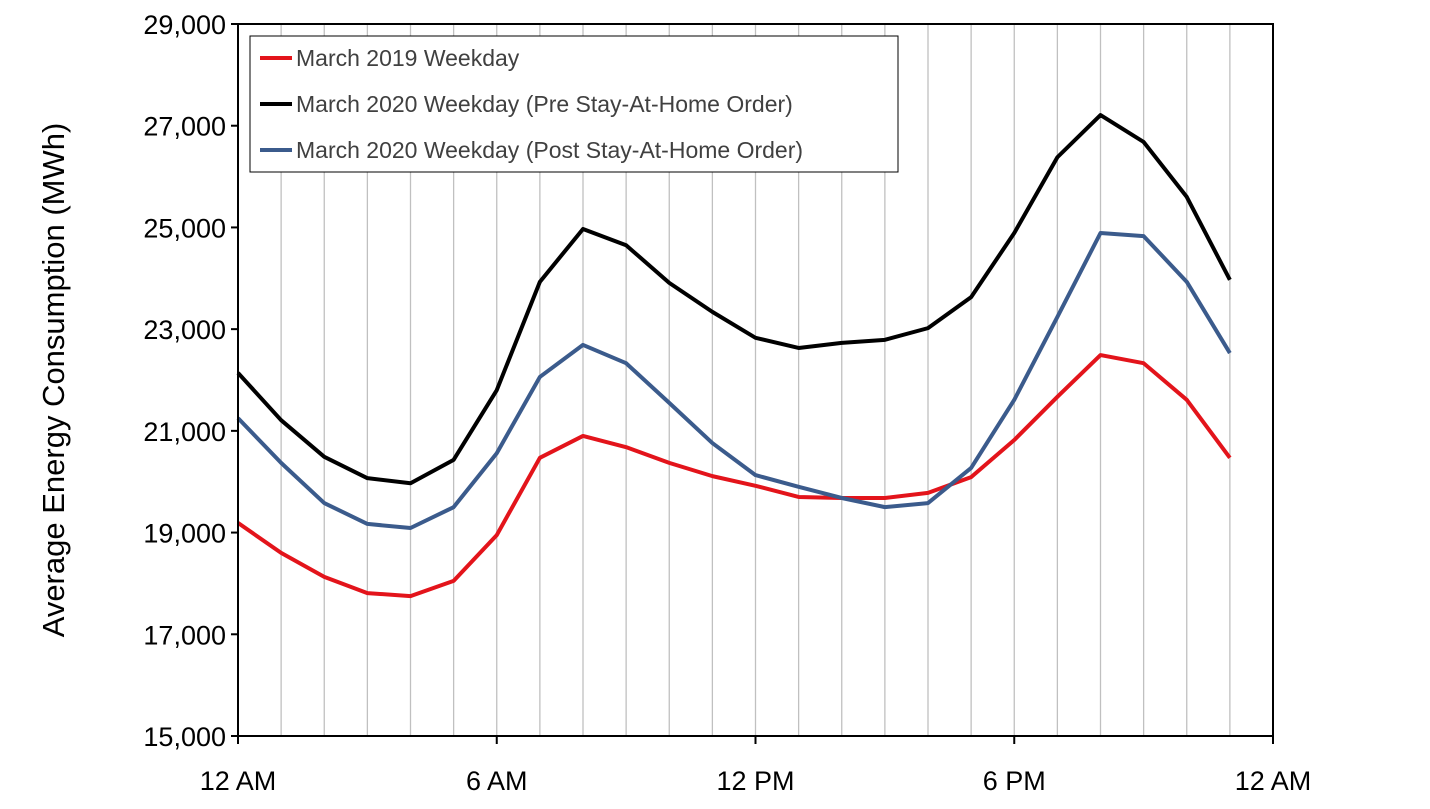 Image resolution: width=1430 pixels, height=809 pixels. I want to click on legend-label: March 2019 Weekday, so click(408, 58).